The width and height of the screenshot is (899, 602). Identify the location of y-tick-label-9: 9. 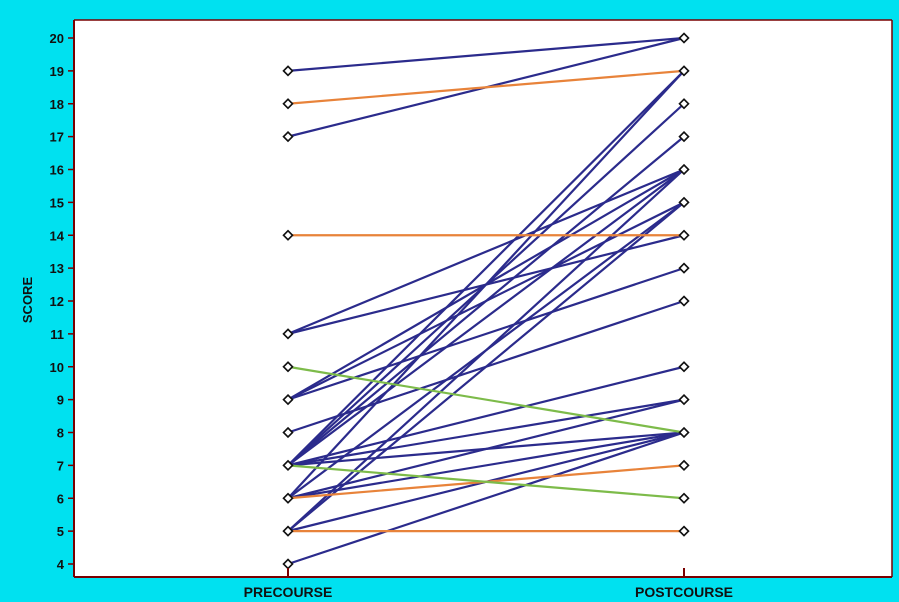
(60, 400).